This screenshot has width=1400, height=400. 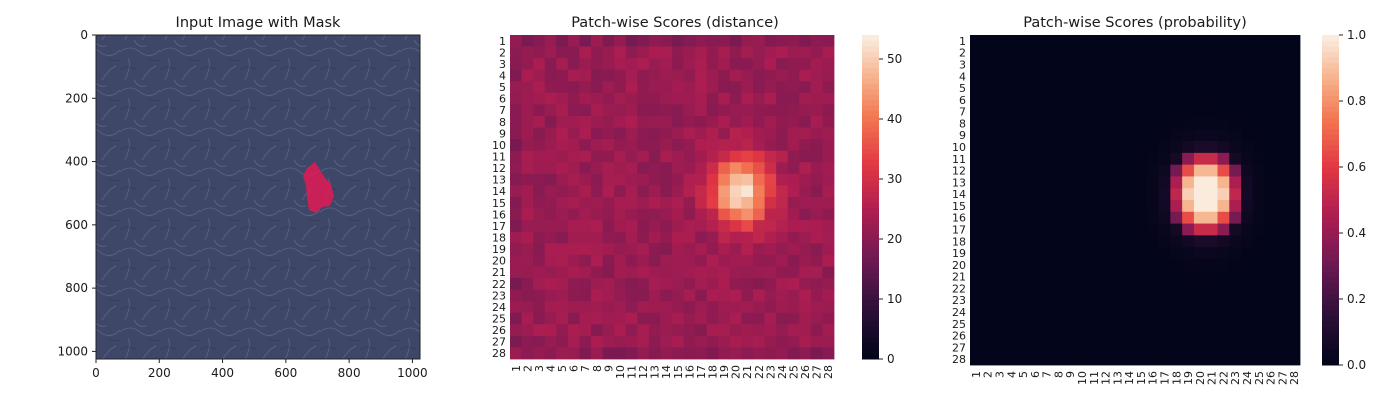 What do you see at coordinates (499, 342) in the screenshot?
I see `row-label: 27` at bounding box center [499, 342].